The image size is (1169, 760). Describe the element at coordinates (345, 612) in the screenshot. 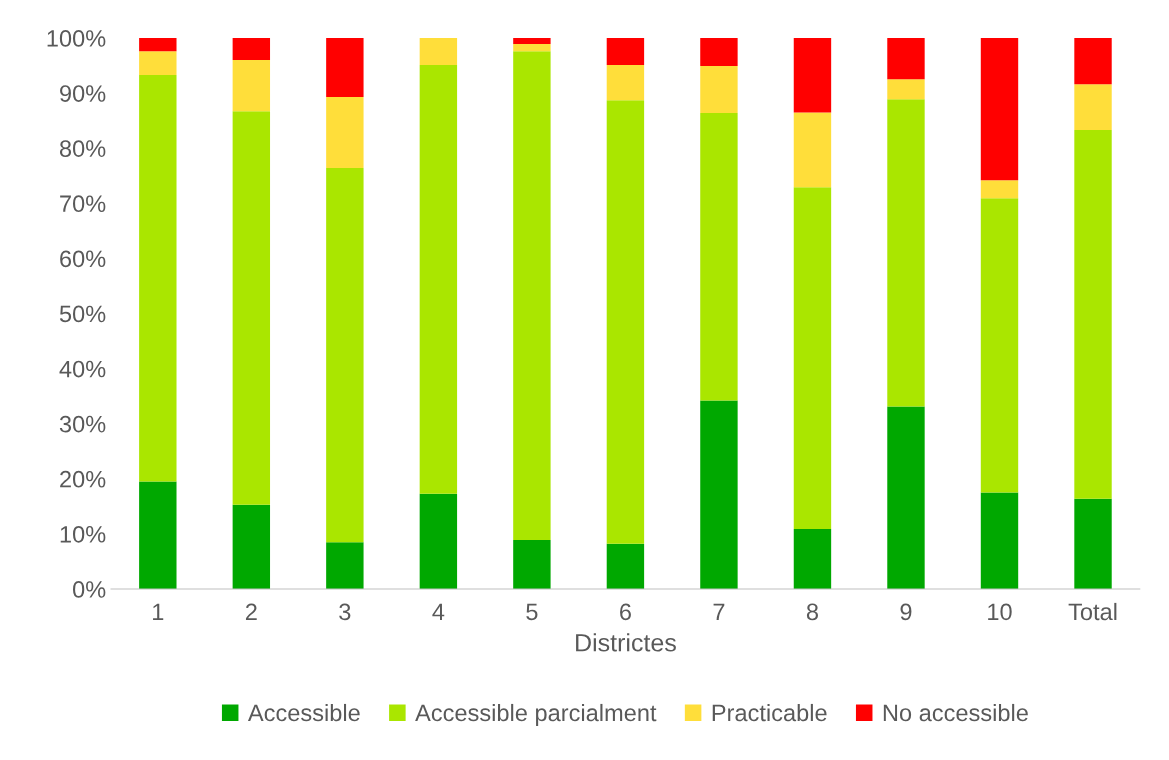

I see `x-tick-label: 3` at that location.